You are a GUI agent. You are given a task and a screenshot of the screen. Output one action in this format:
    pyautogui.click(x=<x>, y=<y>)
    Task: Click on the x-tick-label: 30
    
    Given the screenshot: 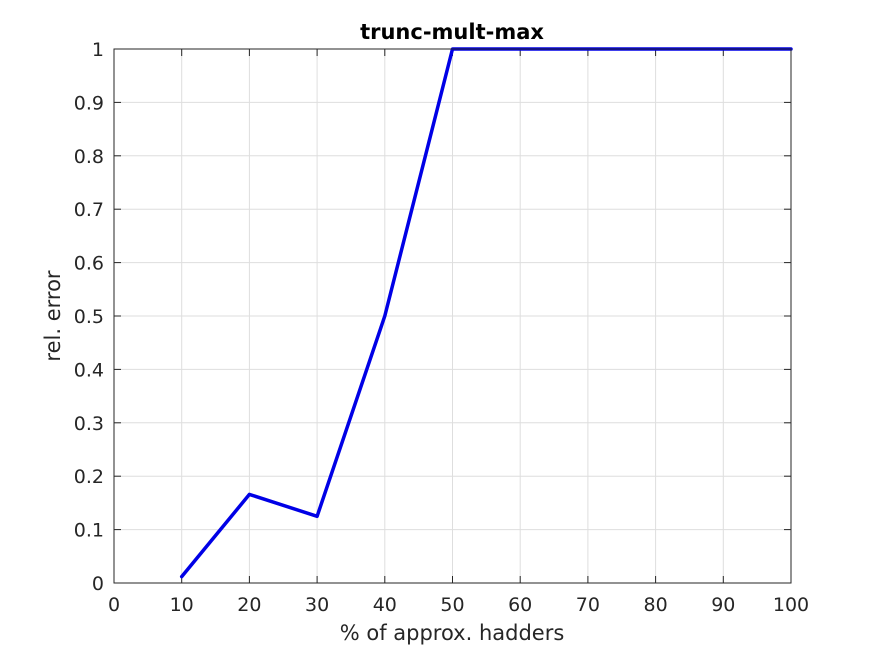 What is the action you would take?
    pyautogui.click(x=317, y=605)
    